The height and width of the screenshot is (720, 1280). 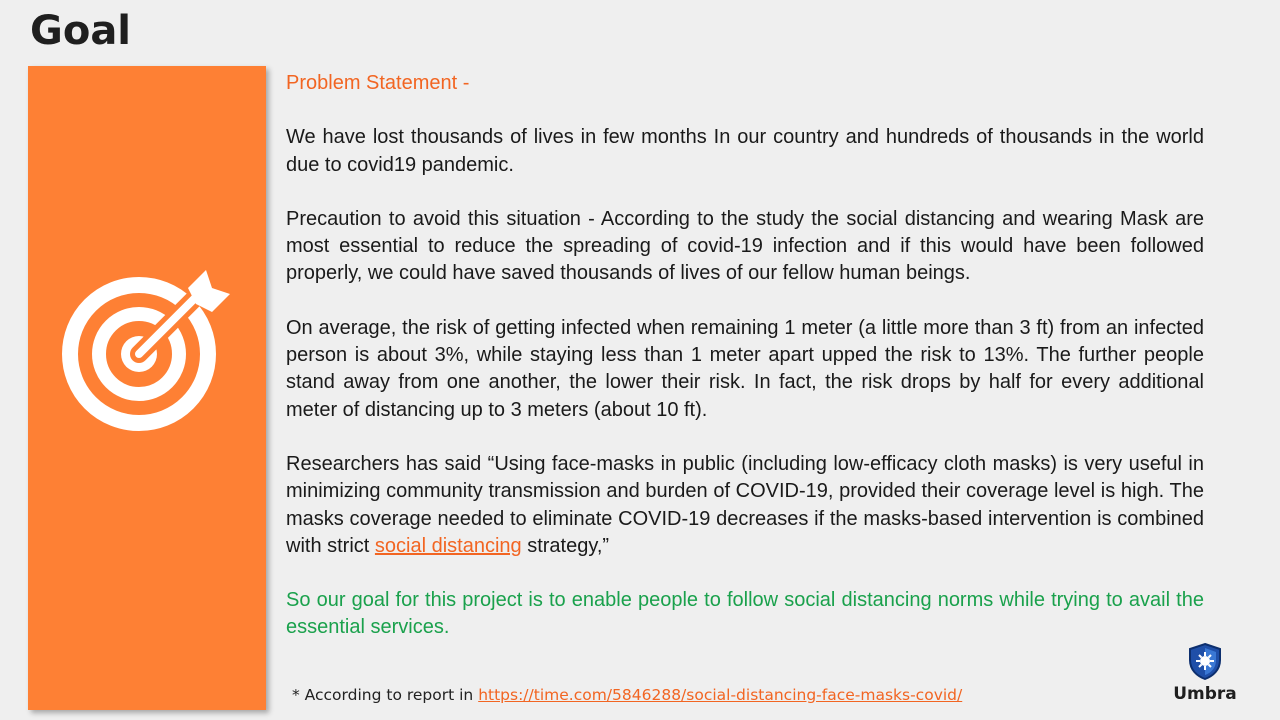 I want to click on footnote-prefix: * According to report in, so click(x=385, y=695).